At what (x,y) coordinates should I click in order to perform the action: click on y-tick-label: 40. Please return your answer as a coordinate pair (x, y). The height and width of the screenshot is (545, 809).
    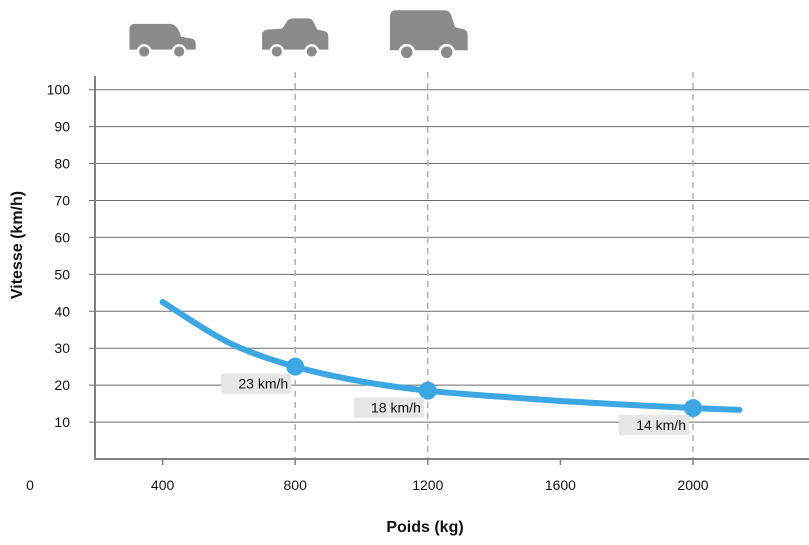
    Looking at the image, I should click on (62, 311).